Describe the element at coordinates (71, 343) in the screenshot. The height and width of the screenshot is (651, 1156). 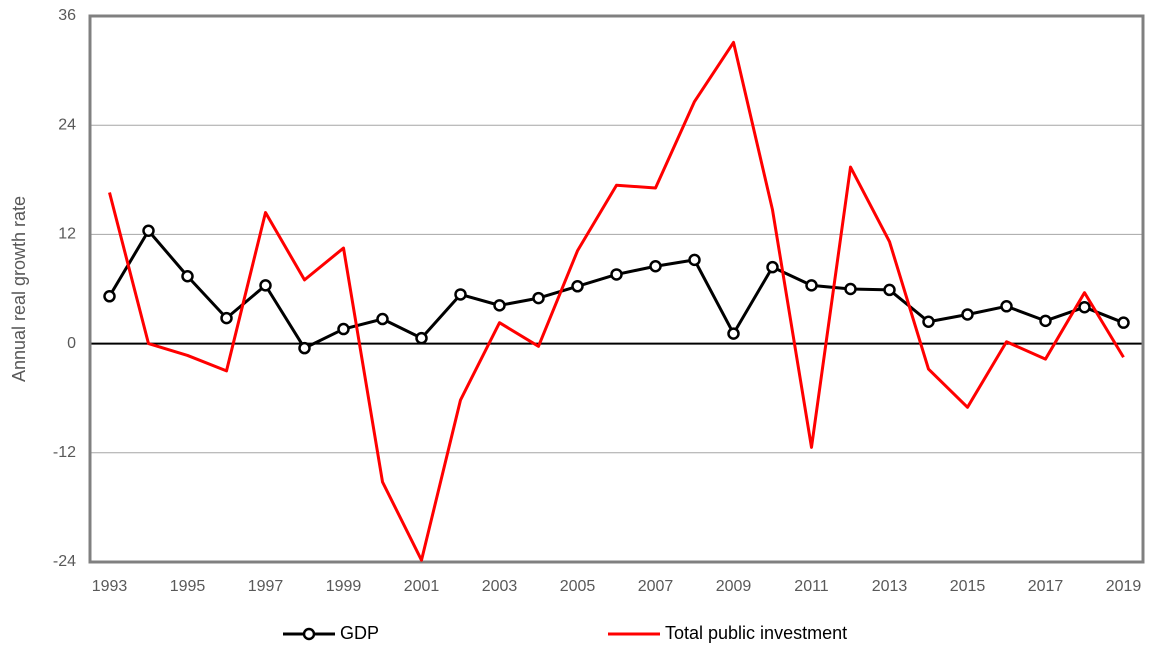
I see `y-tick-label: 0` at that location.